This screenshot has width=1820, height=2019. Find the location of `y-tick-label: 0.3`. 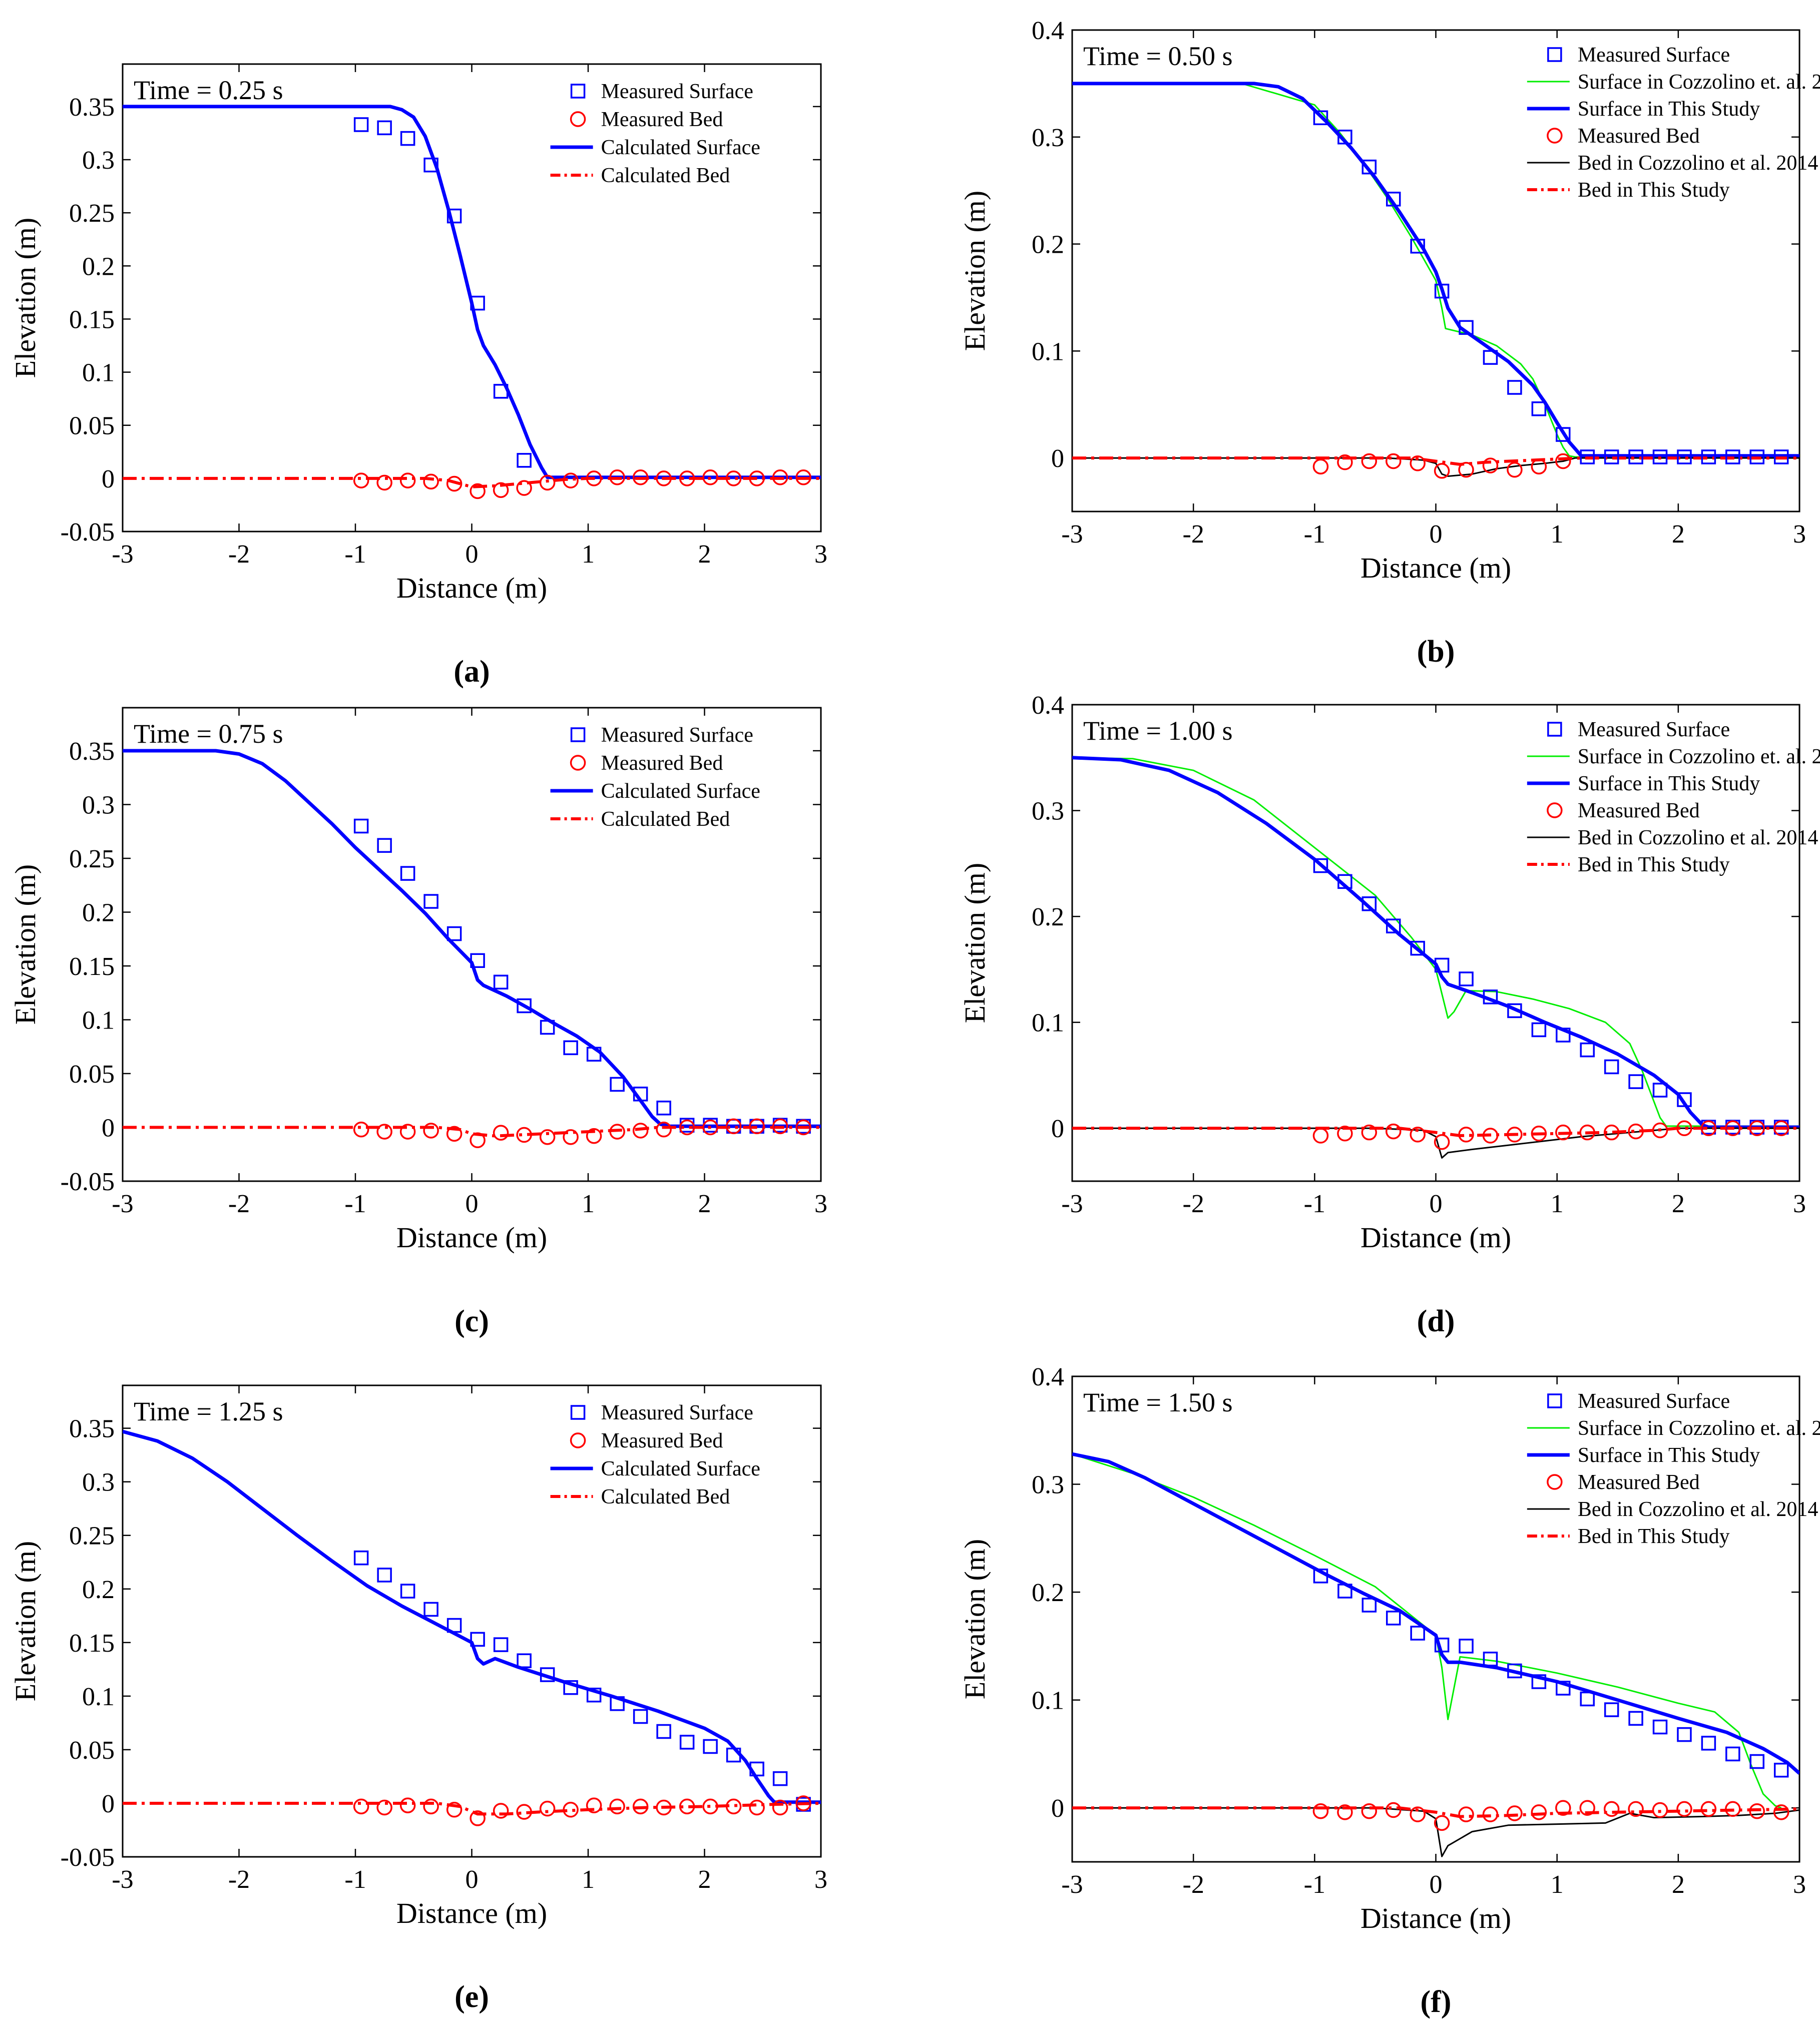

y-tick-label: 0.3 is located at coordinates (1048, 812).